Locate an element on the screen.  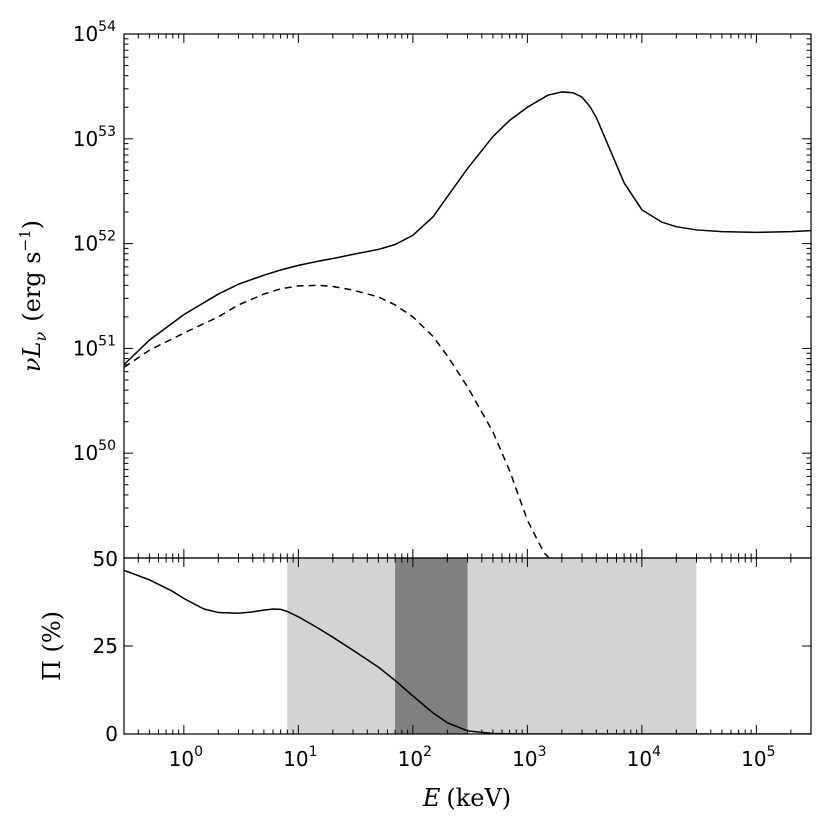
xlabel-units: (keV) is located at coordinates (478, 798).